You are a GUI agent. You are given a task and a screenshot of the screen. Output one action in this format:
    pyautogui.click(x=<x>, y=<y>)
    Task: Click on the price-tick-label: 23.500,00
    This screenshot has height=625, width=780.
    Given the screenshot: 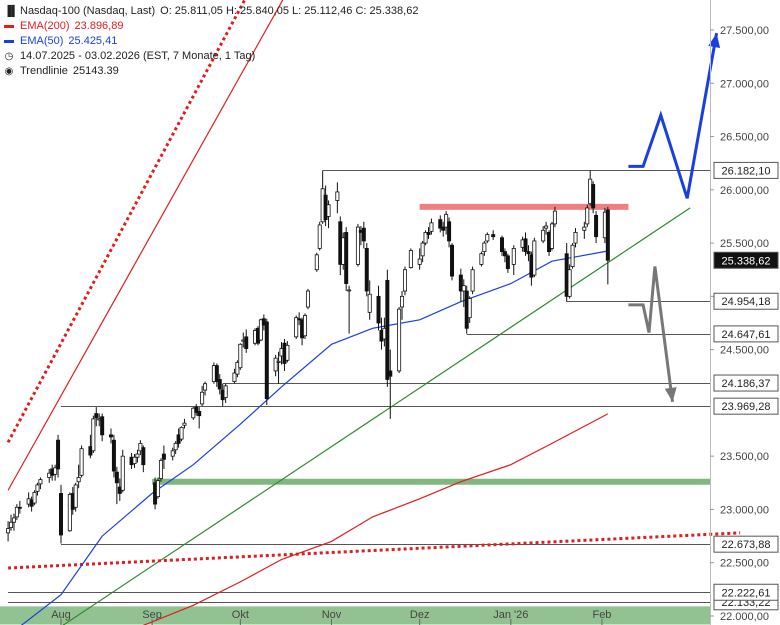 What is the action you would take?
    pyautogui.click(x=744, y=457)
    